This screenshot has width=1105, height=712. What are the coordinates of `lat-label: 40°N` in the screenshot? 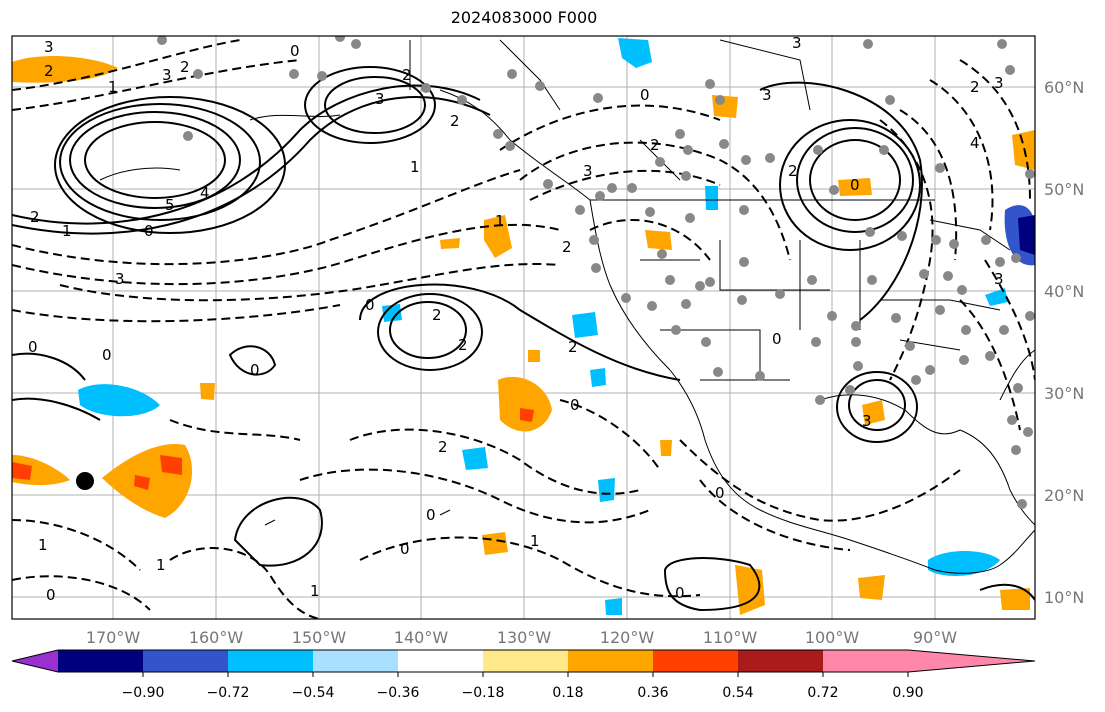 It's located at (1064, 291).